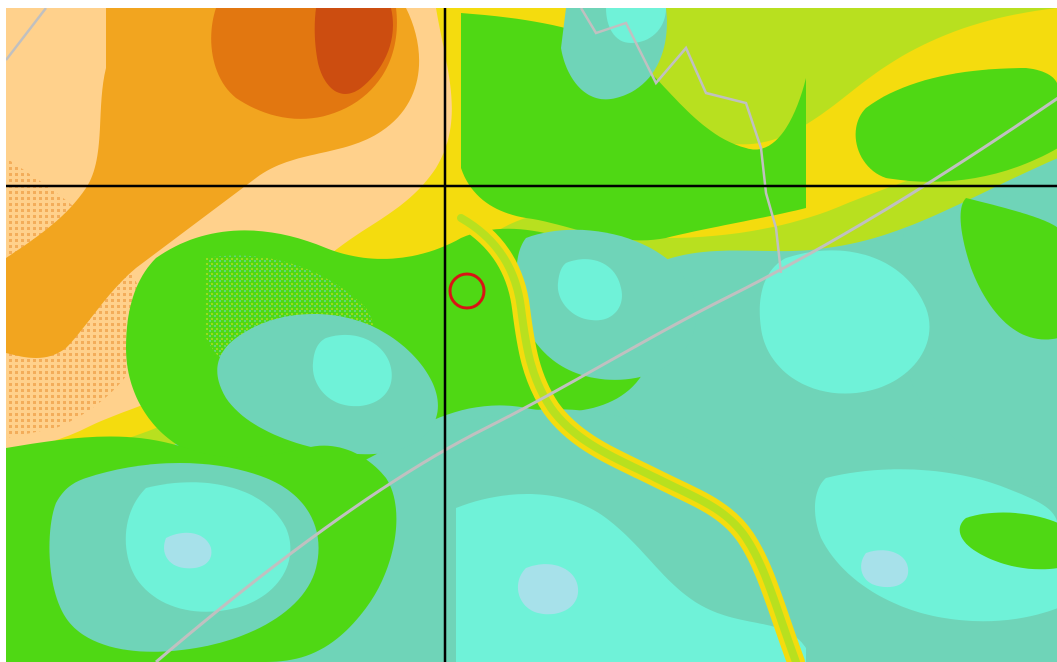 This screenshot has width=1057, height=662. I want to click on zone-lightblue-southeast, so click(885, 569).